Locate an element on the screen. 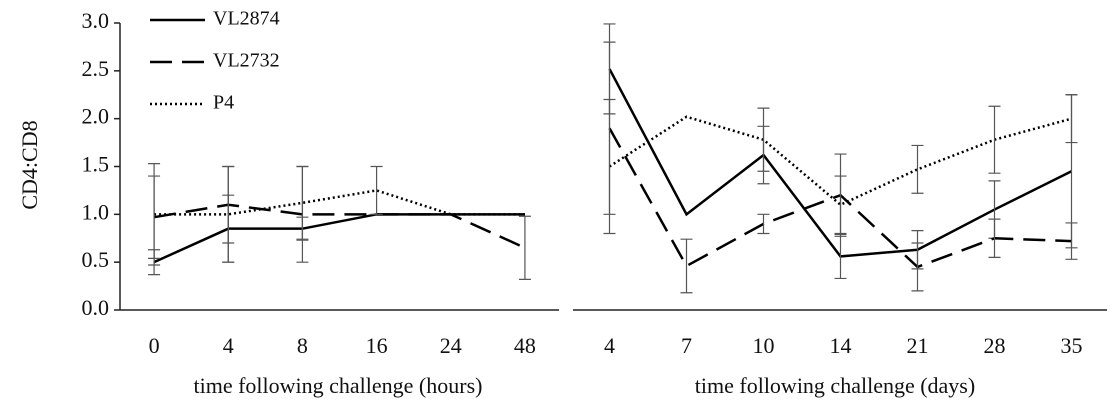 The width and height of the screenshot is (1118, 413). y-tick-label: 0.0 is located at coordinates (96, 307).